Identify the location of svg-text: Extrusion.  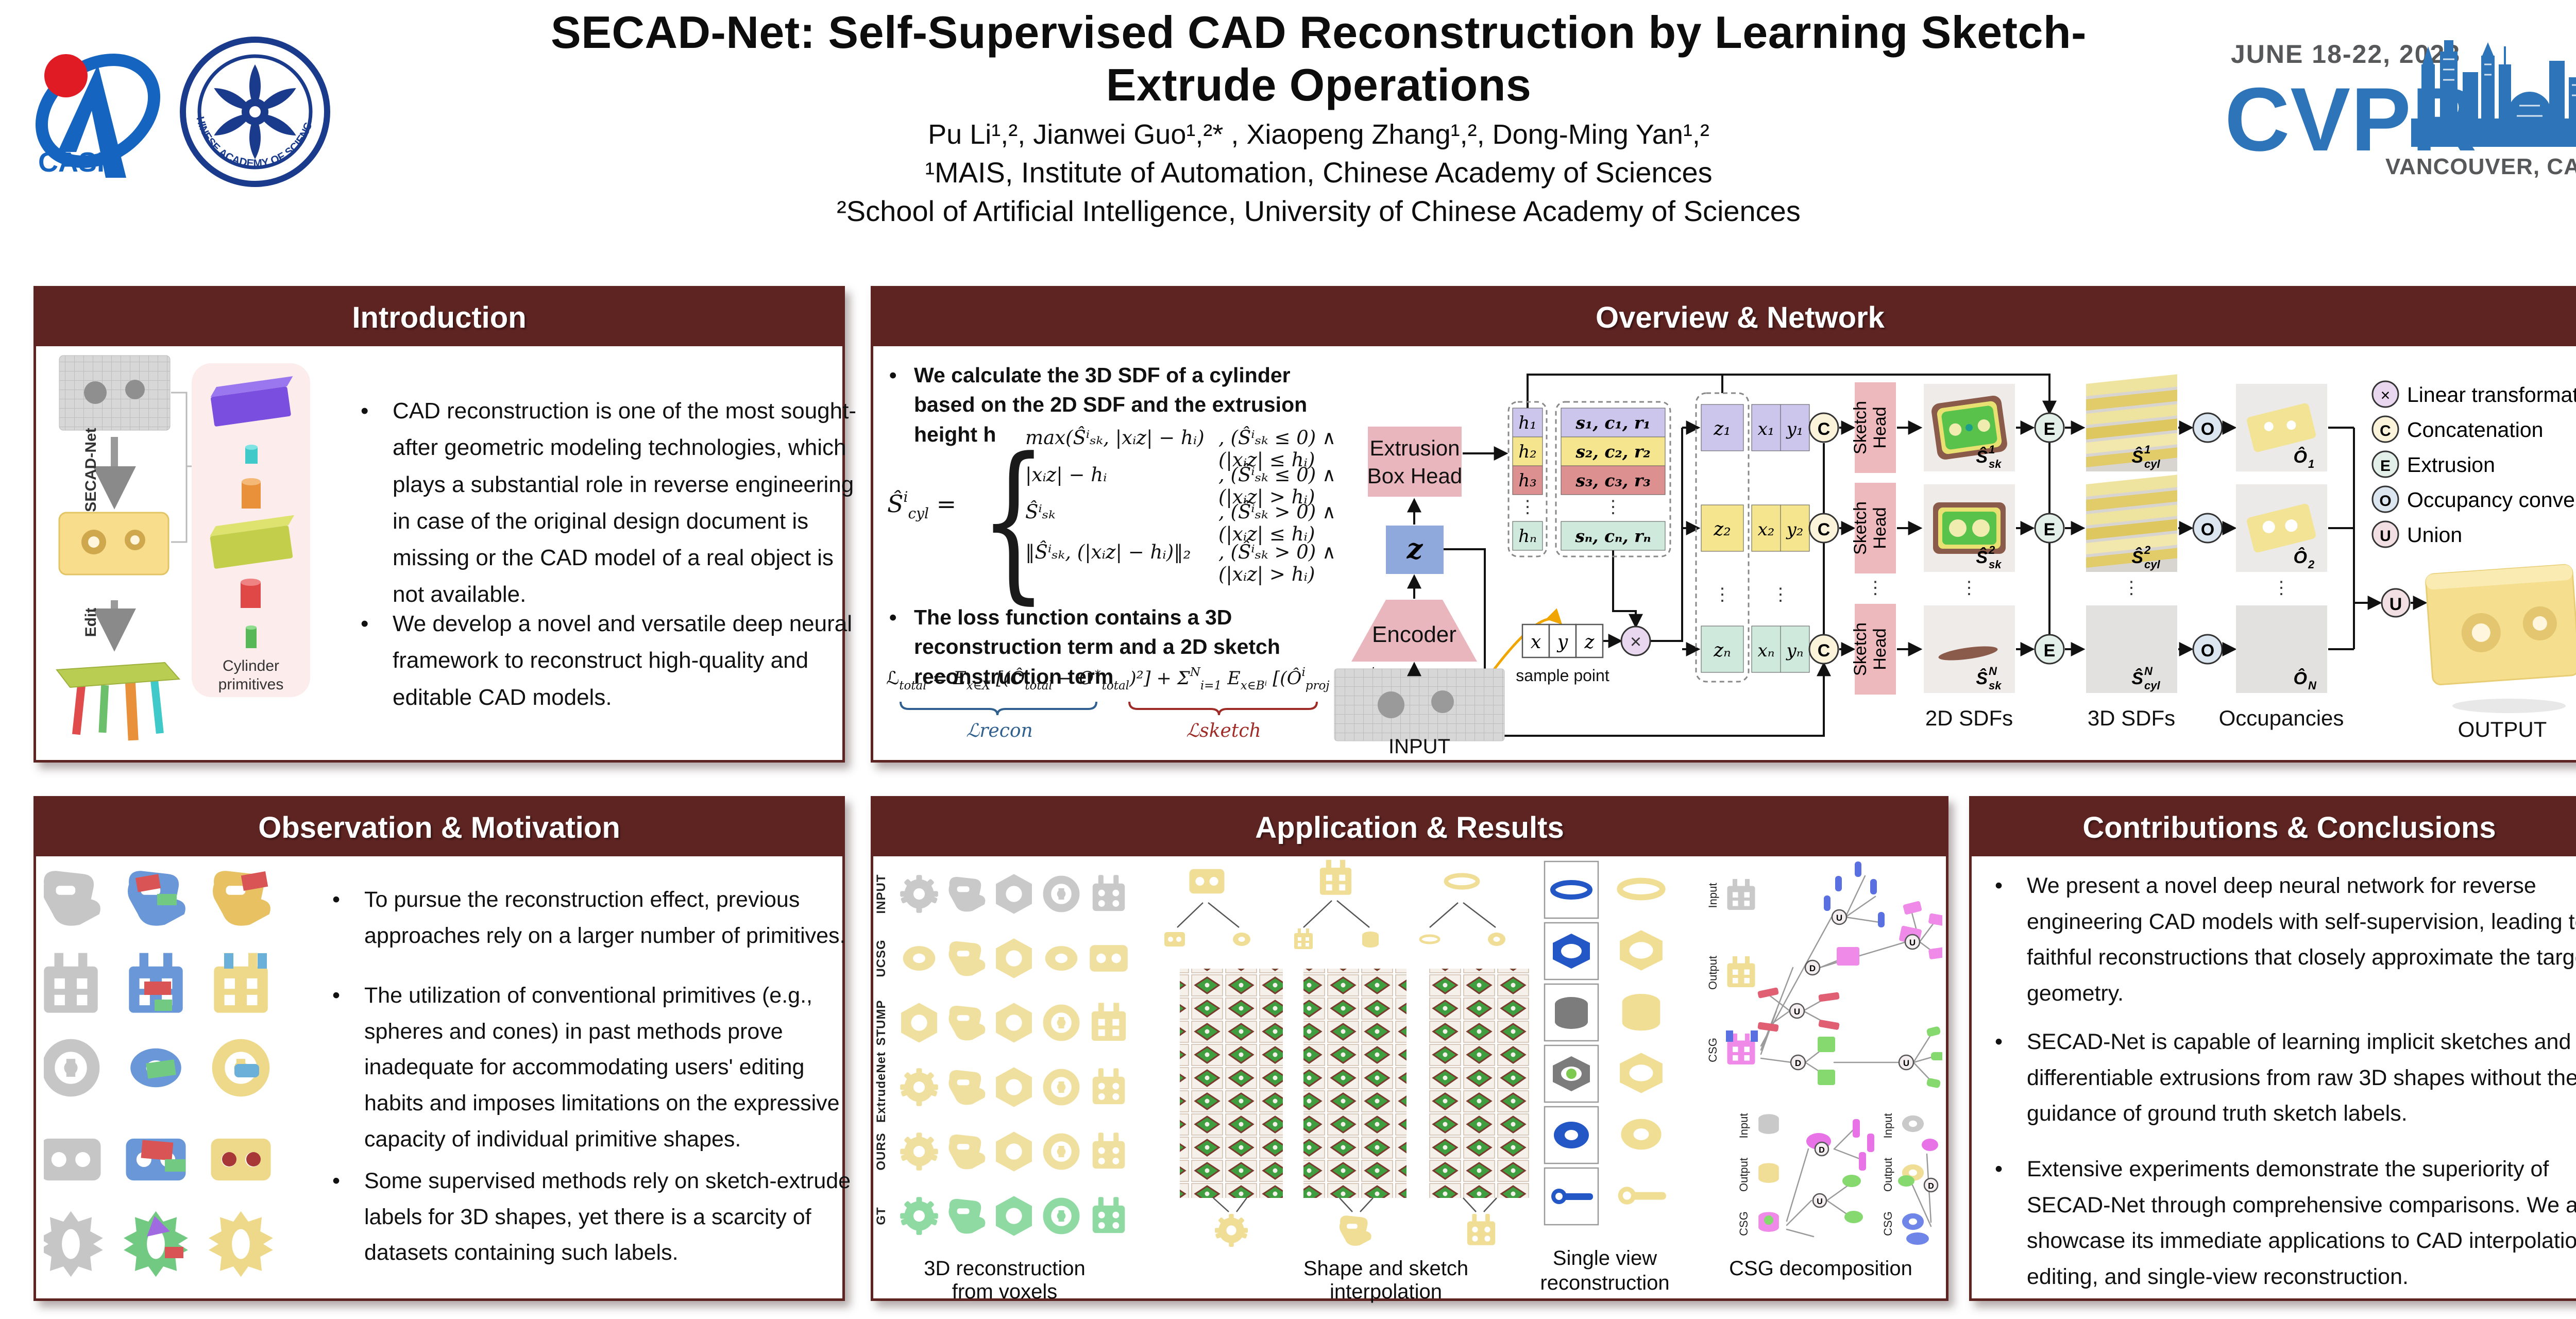
(1414, 448).